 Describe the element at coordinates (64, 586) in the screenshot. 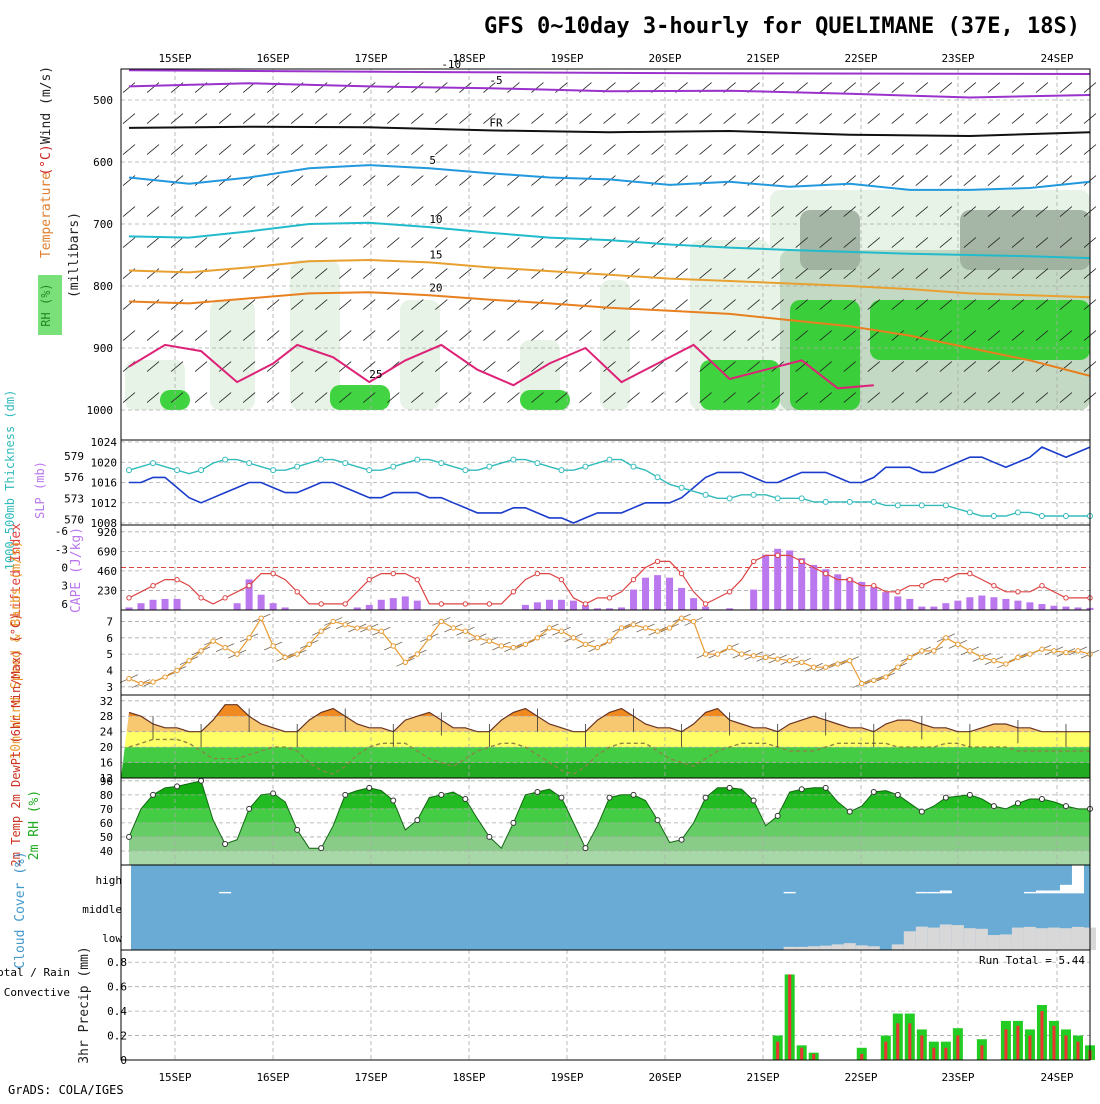

I see `lifted-index-tick: 3` at that location.